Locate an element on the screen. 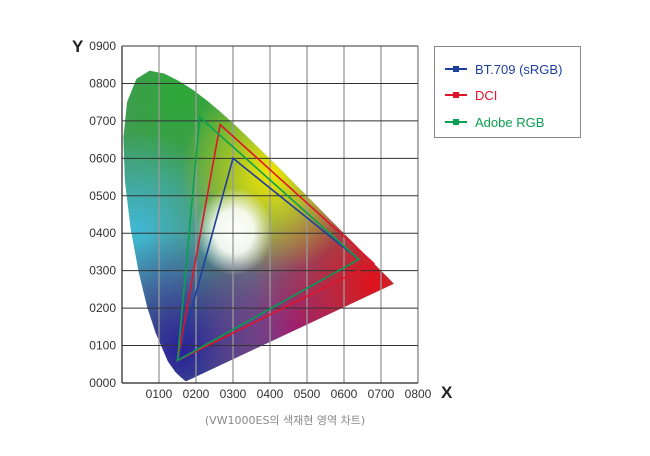 This screenshot has width=650, height=456. x-tick-label: 0800 is located at coordinates (418, 394).